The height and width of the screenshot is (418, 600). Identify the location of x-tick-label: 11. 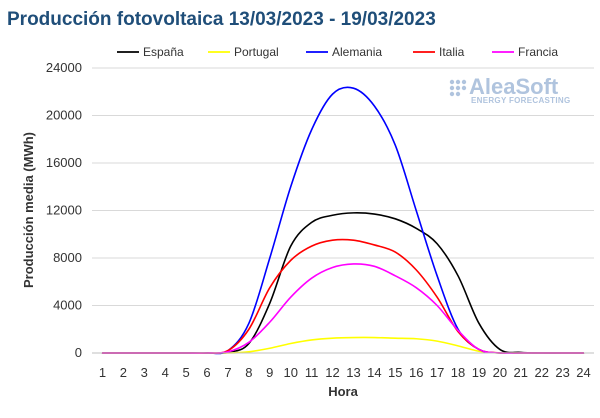
(312, 372).